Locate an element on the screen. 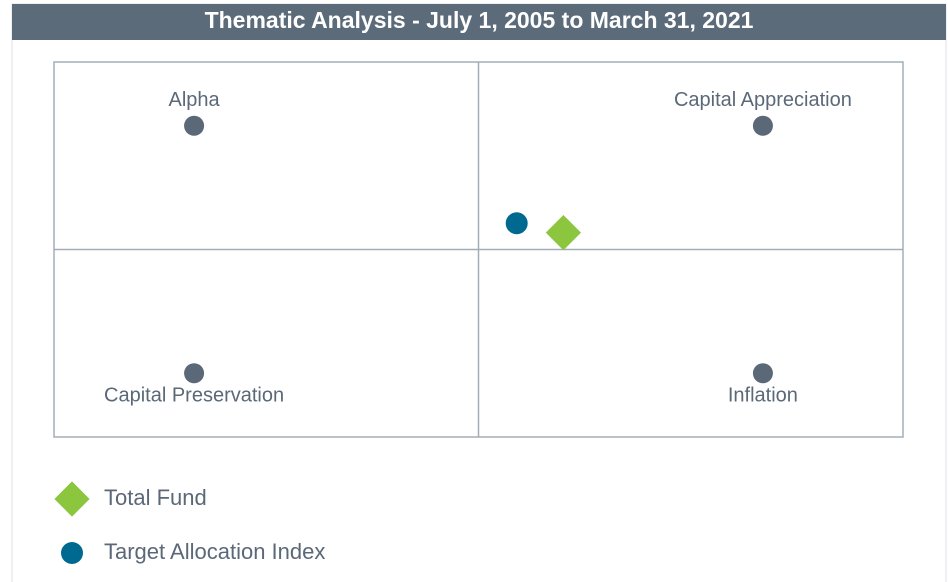 The height and width of the screenshot is (582, 948). theme-label: Alpha is located at coordinates (195, 100).